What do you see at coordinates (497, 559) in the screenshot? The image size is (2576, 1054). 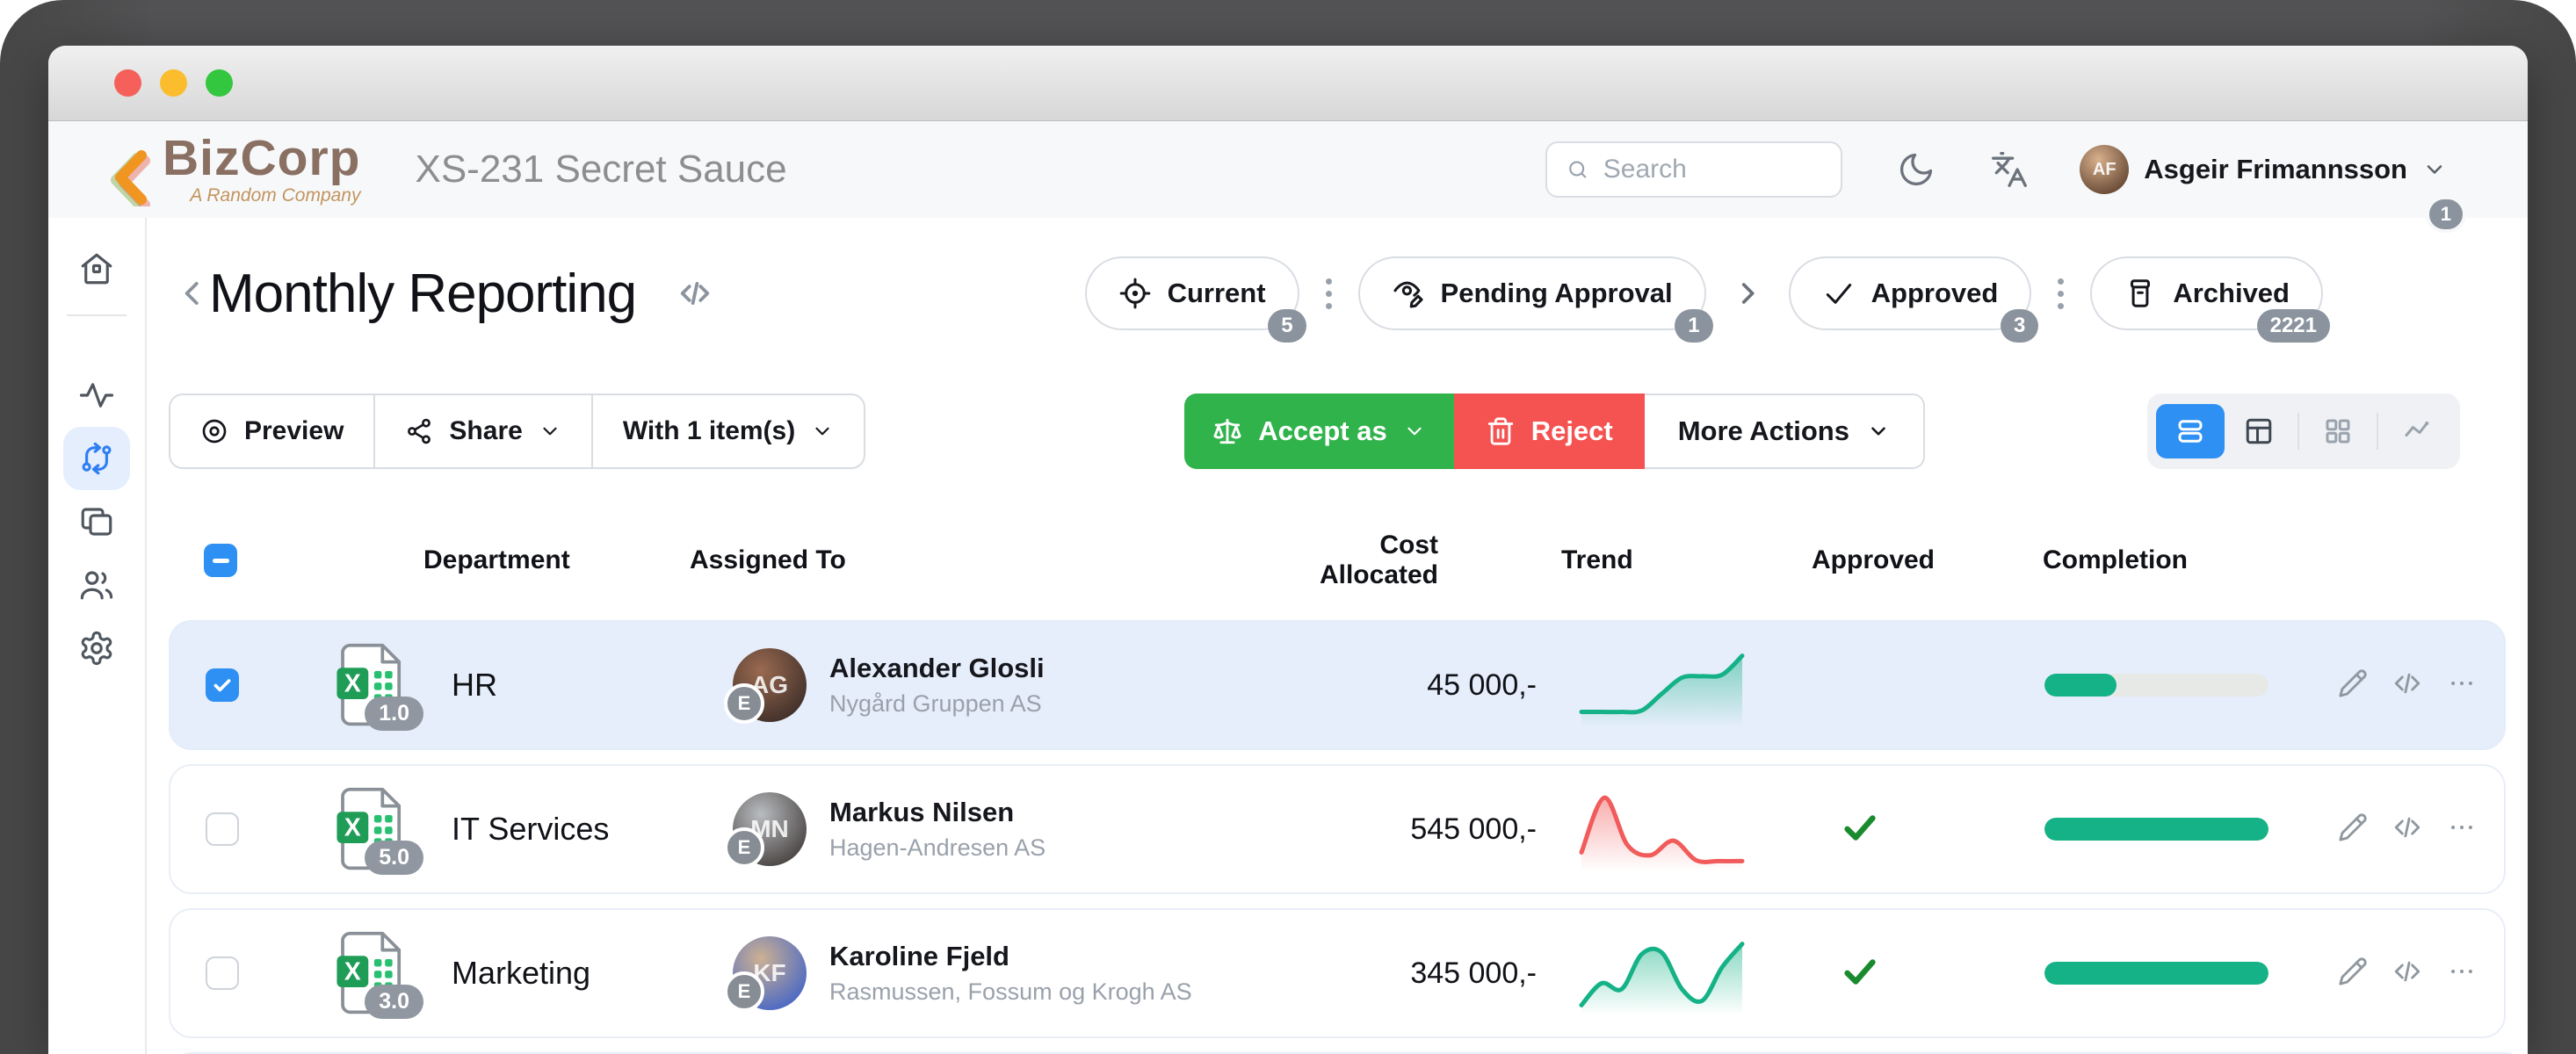 I see `column-header-department: Department` at bounding box center [497, 559].